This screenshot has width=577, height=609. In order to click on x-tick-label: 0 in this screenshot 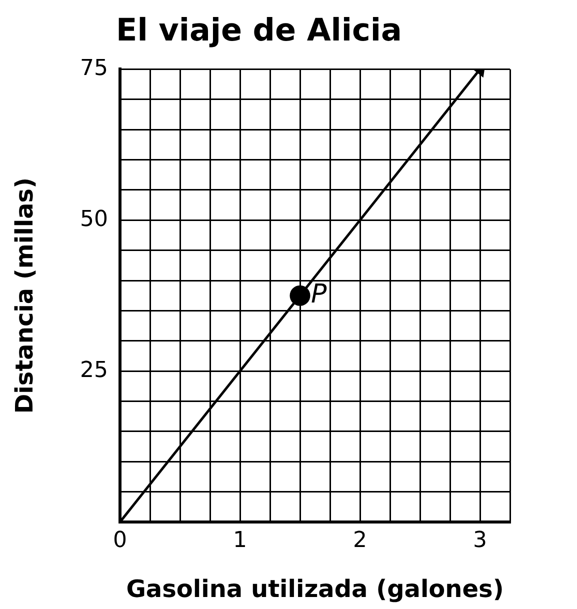, I will do `click(120, 540)`.